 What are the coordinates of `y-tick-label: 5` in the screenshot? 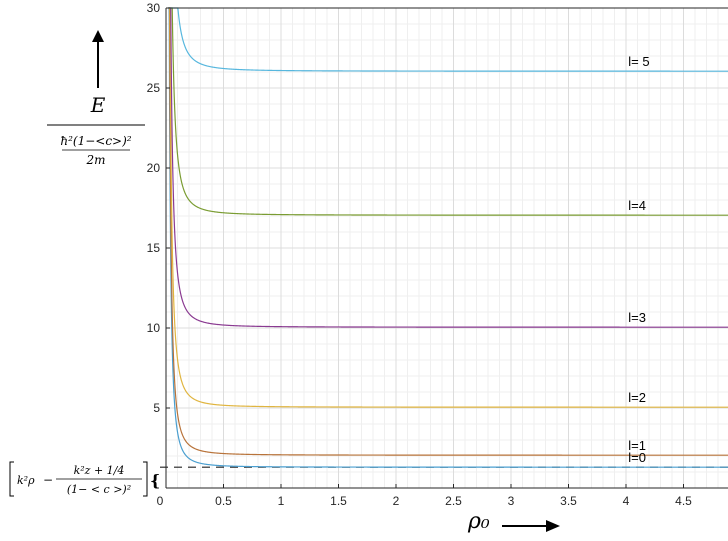 It's located at (156, 408).